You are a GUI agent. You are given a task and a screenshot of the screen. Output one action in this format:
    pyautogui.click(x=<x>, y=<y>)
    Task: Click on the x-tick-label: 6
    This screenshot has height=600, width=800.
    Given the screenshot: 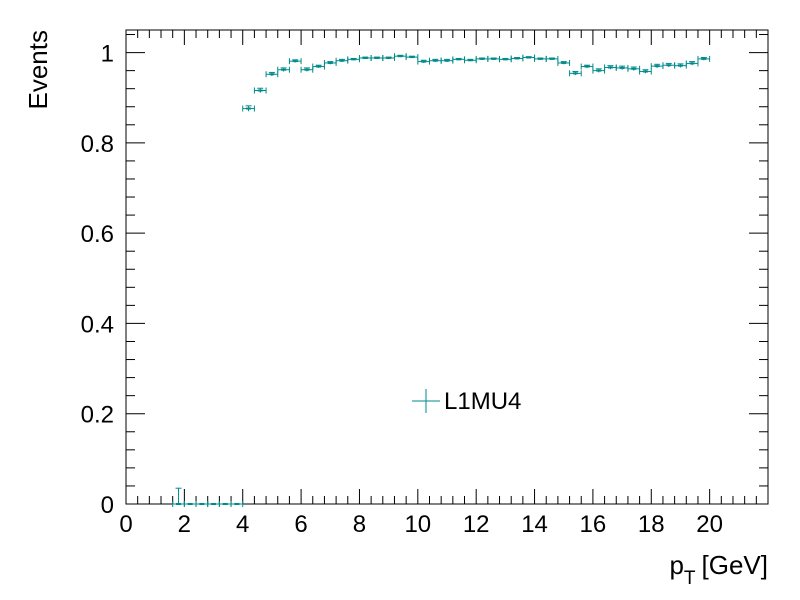 What is the action you would take?
    pyautogui.click(x=300, y=524)
    